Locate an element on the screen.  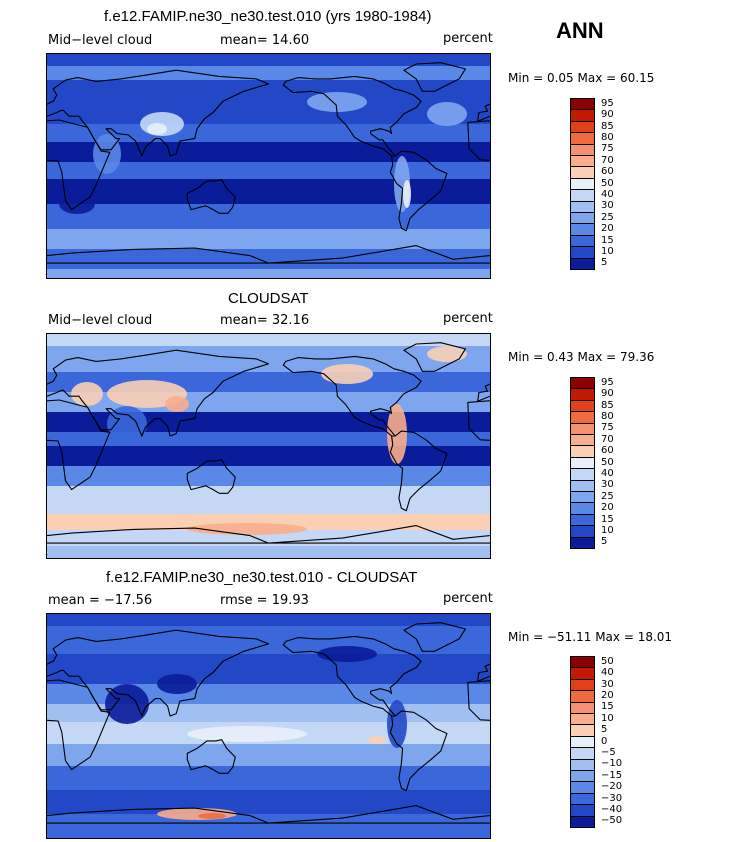
minmax-label: Min = 0.43 Max = 79.36 is located at coordinates (581, 357).